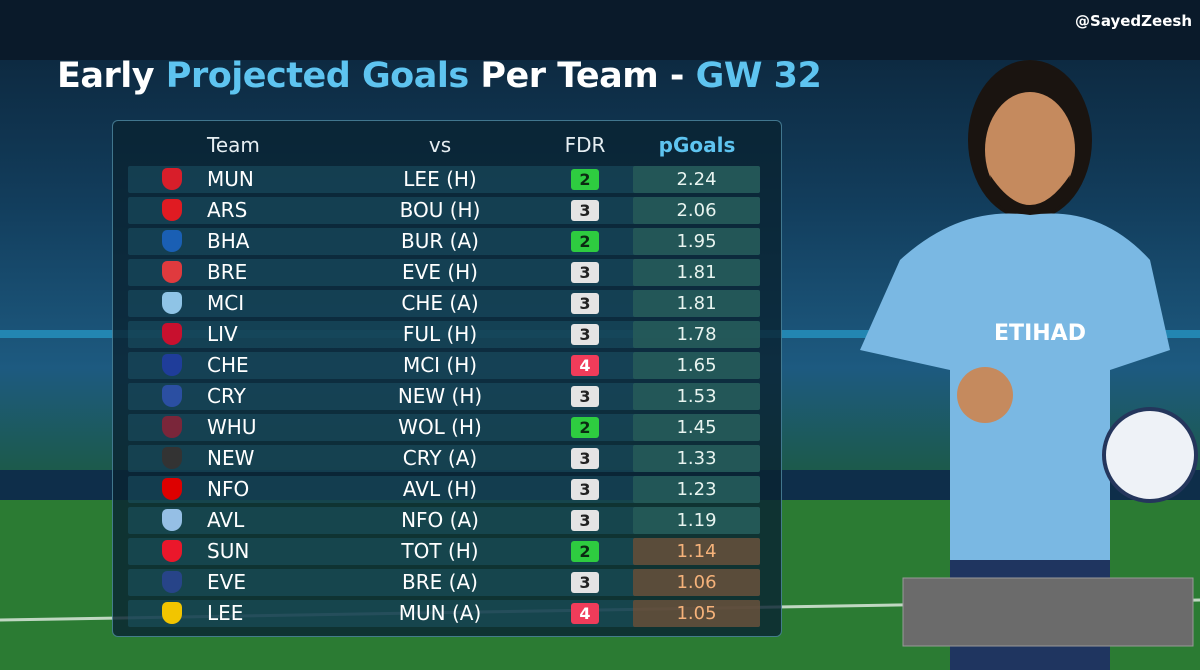 This screenshot has width=1200, height=670. Describe the element at coordinates (440, 458) in the screenshot. I see `opponent: CRY (A)` at that location.